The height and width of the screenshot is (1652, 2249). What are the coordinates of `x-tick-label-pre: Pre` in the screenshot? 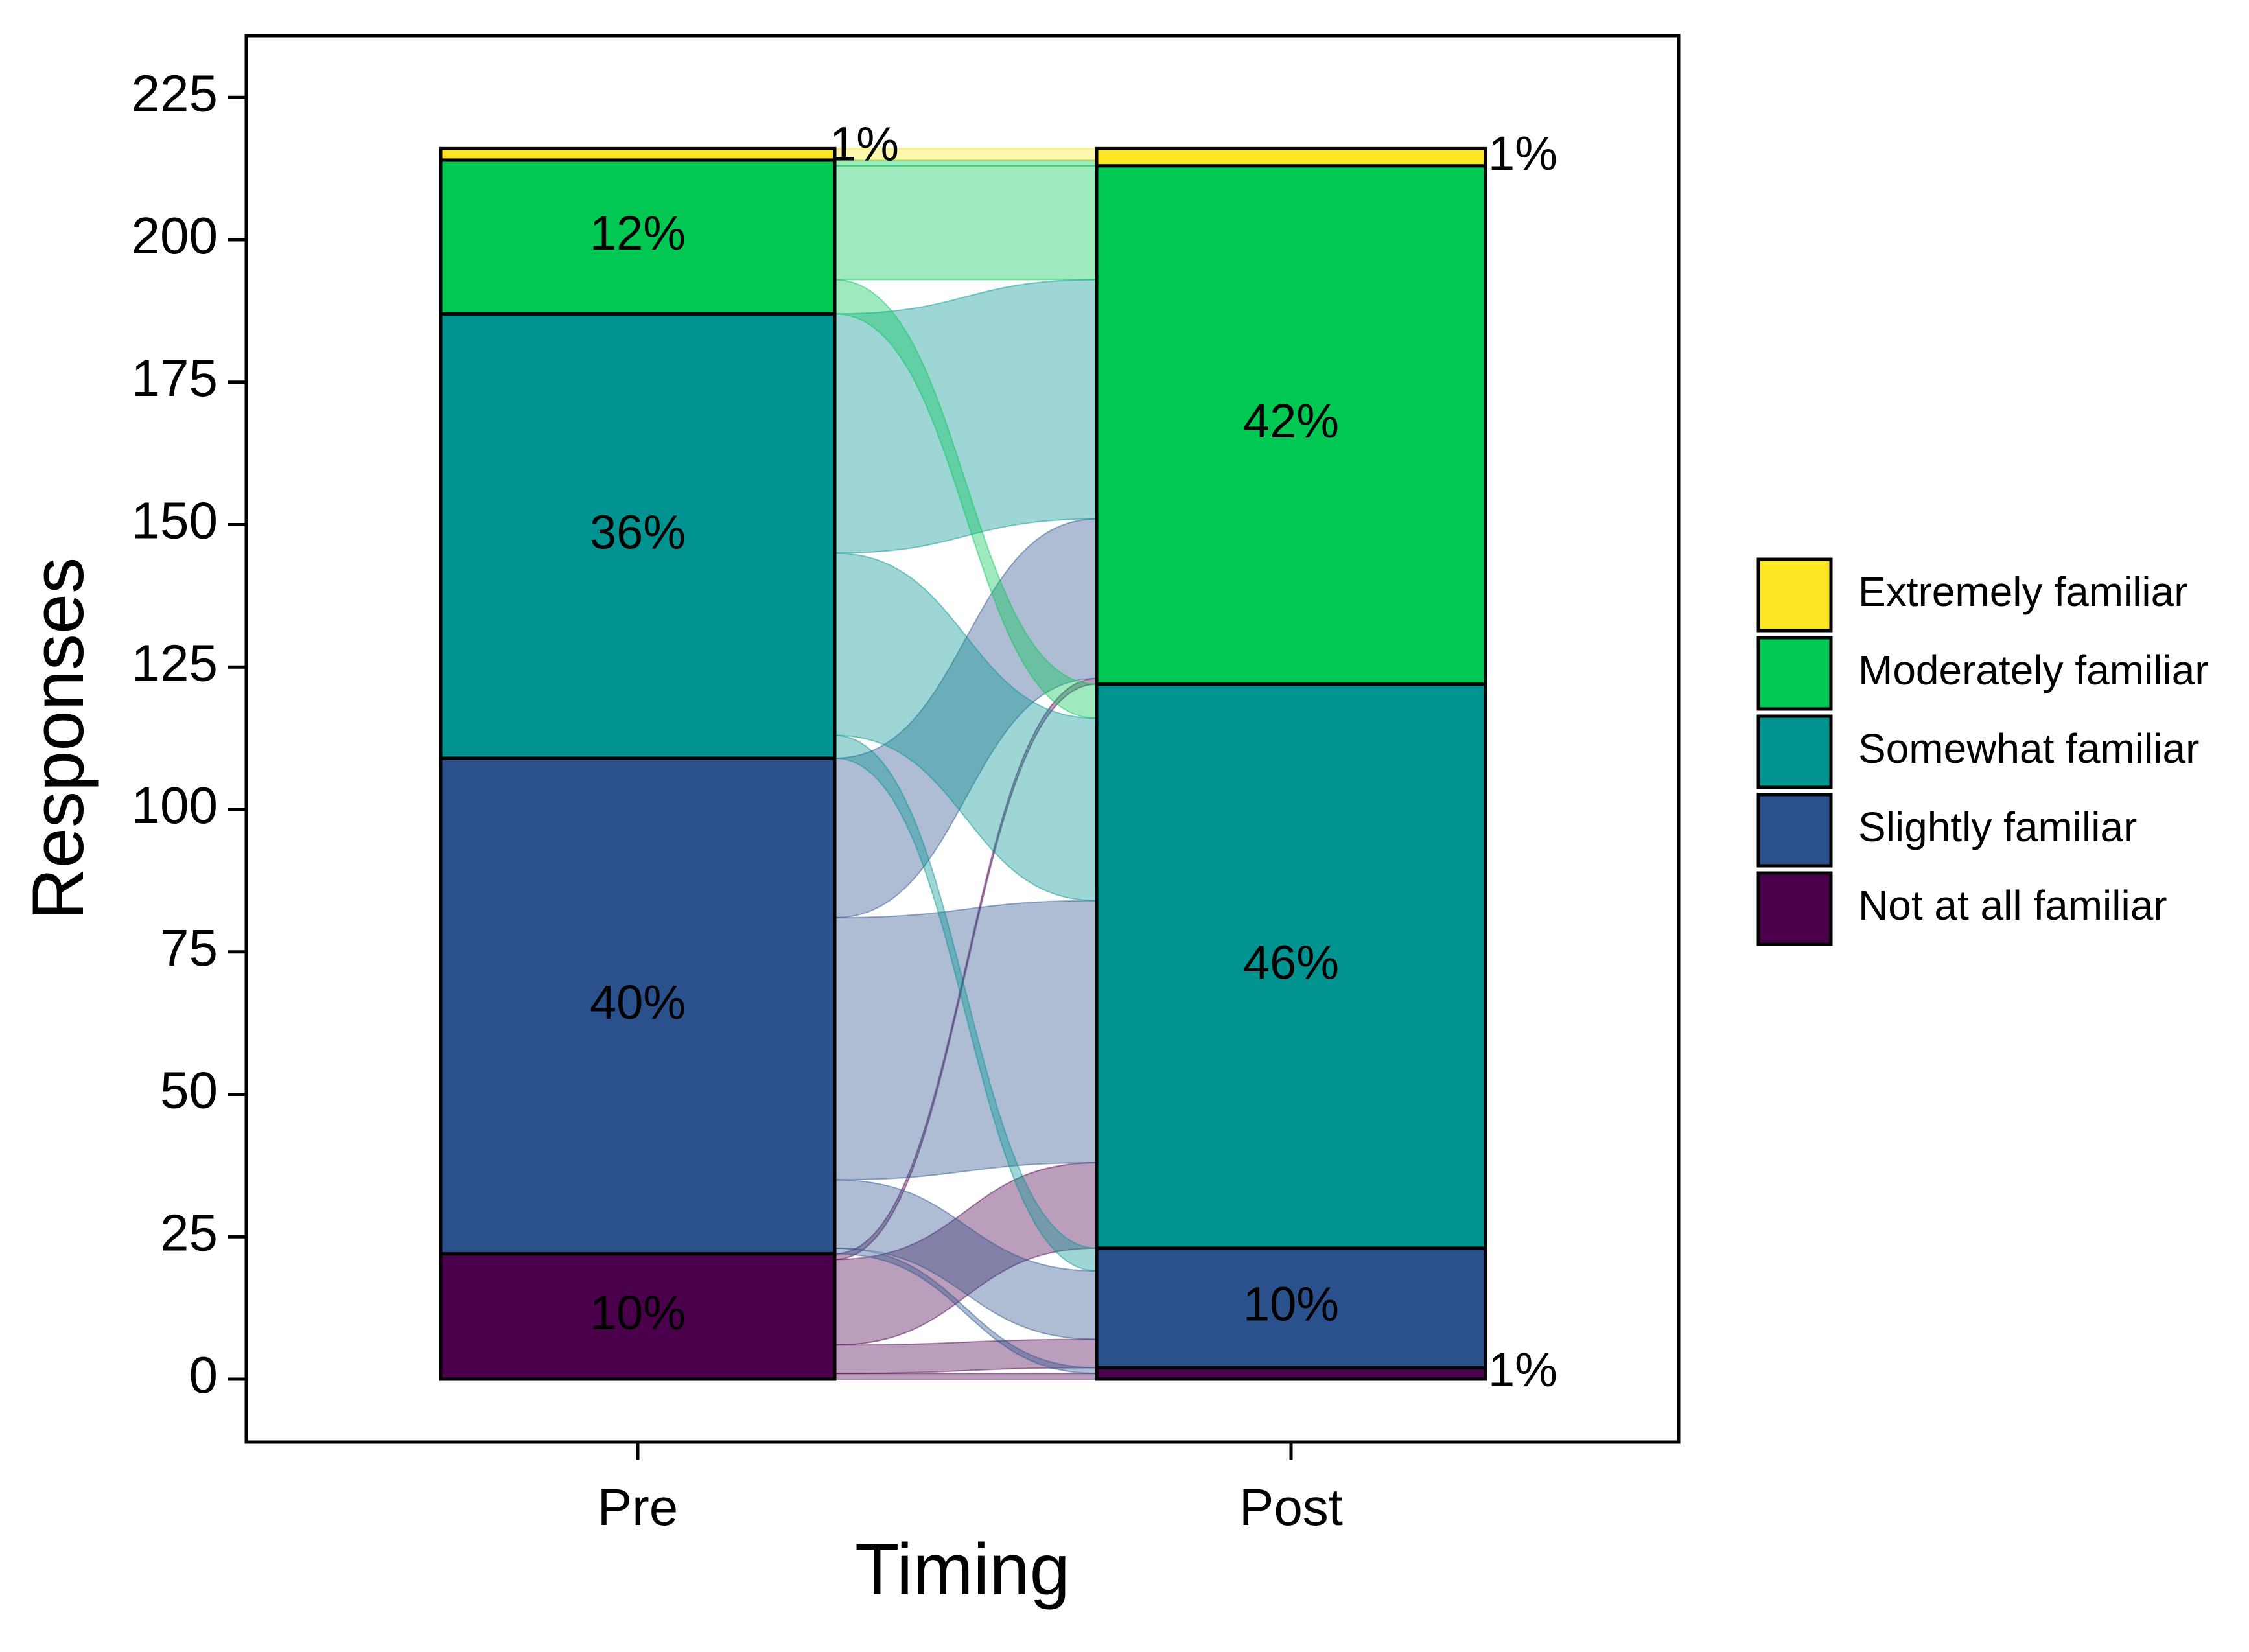 It's located at (638, 1507).